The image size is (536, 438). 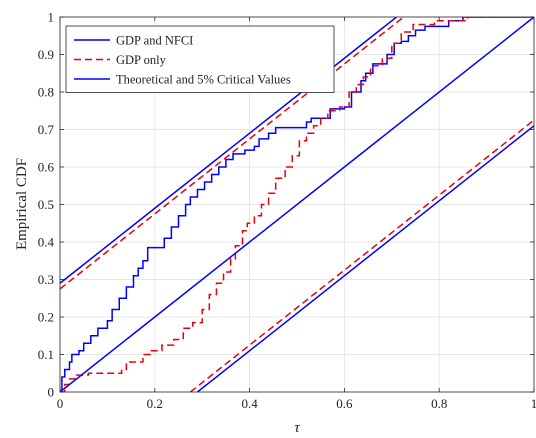 I want to click on x-axis-label: τ, so click(x=297, y=428).